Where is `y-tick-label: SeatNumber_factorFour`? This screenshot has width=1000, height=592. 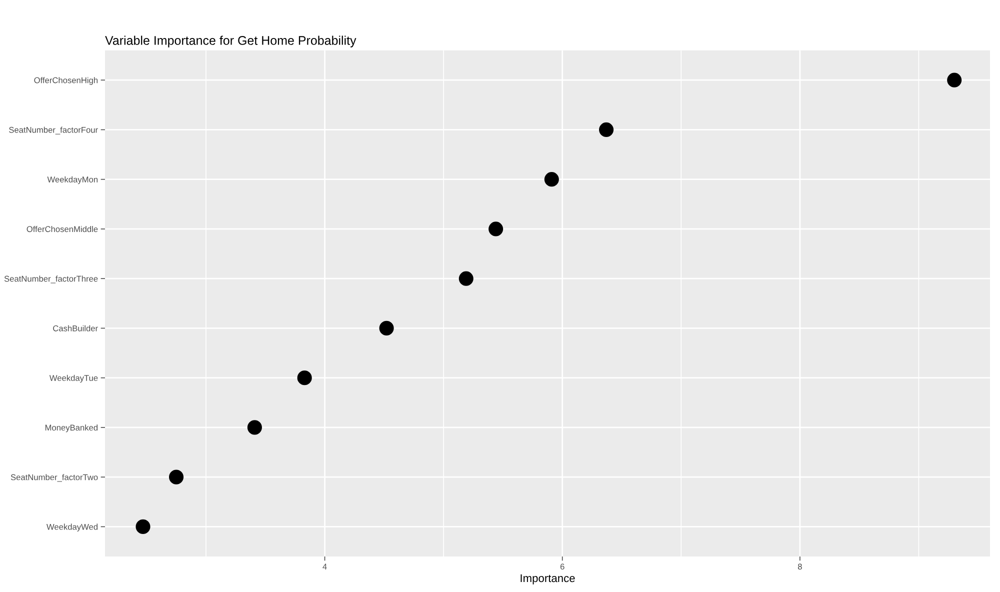
y-tick-label: SeatNumber_factorFour is located at coordinates (53, 130).